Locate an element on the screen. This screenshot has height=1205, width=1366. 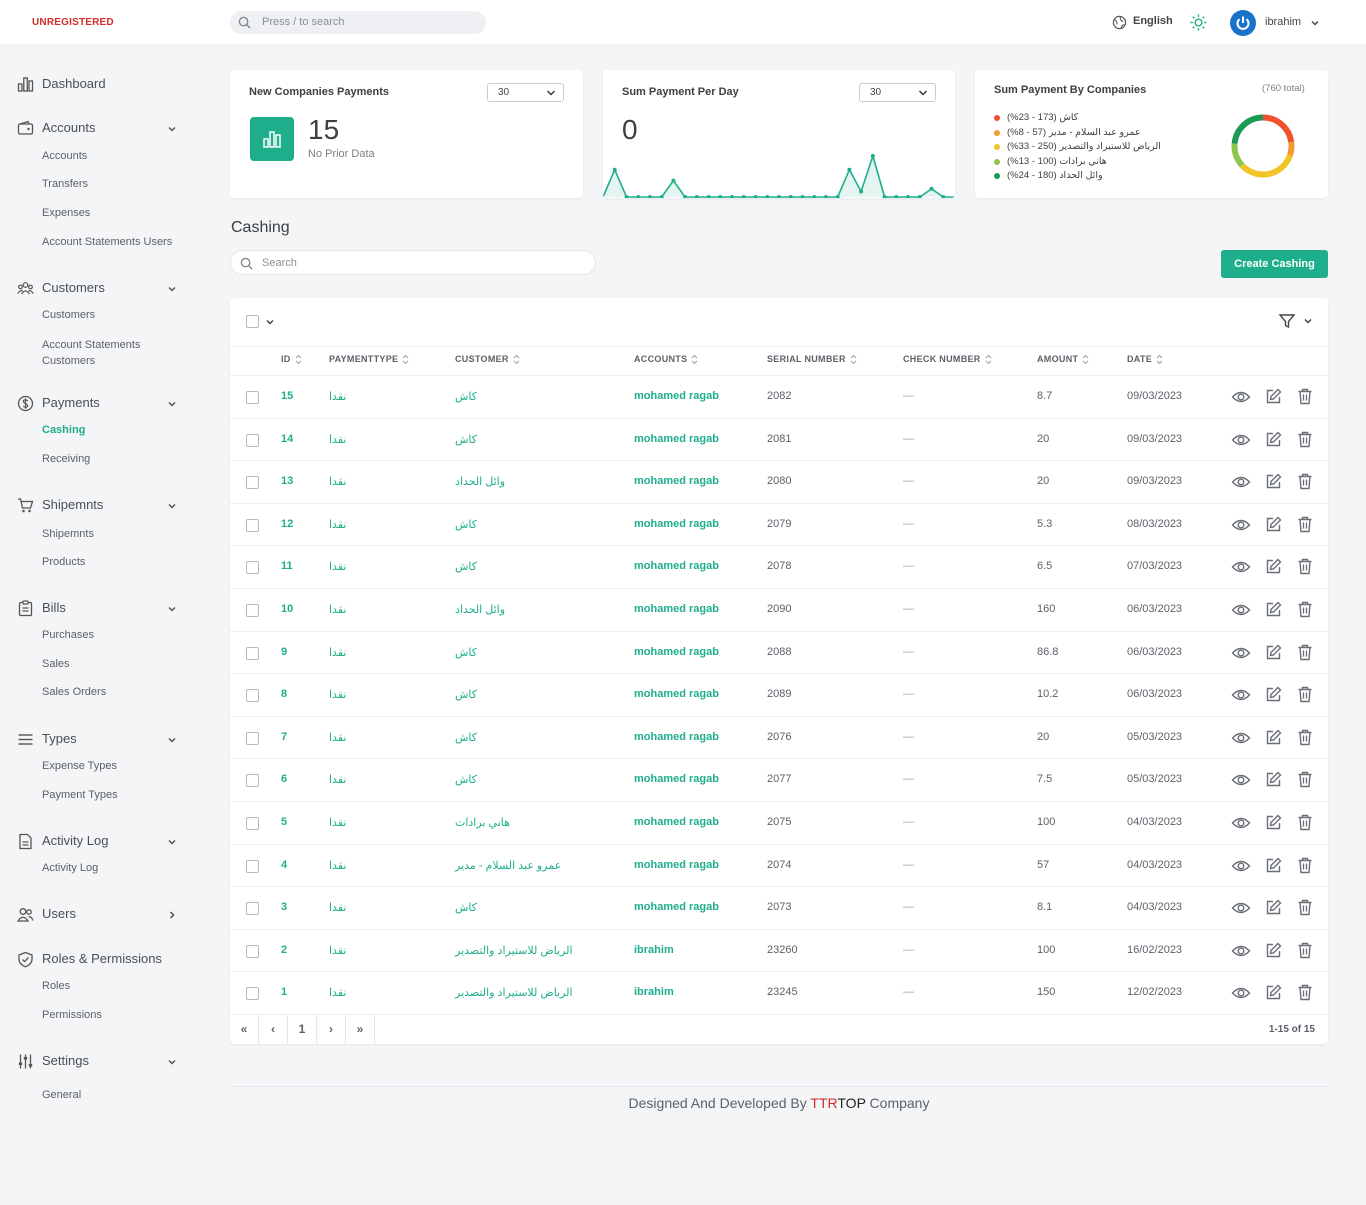
sidebar-item-roles-permissions: Roles & Permissions is located at coordinates (99, 959).